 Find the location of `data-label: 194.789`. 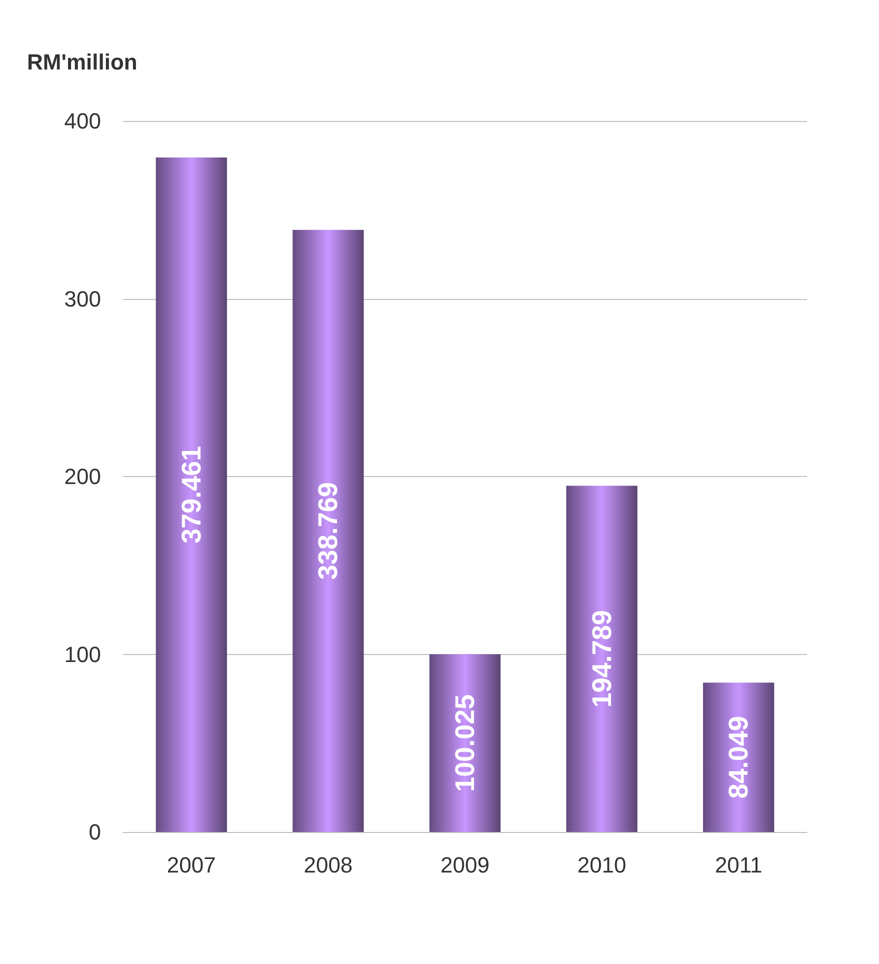

data-label: 194.789 is located at coordinates (601, 659).